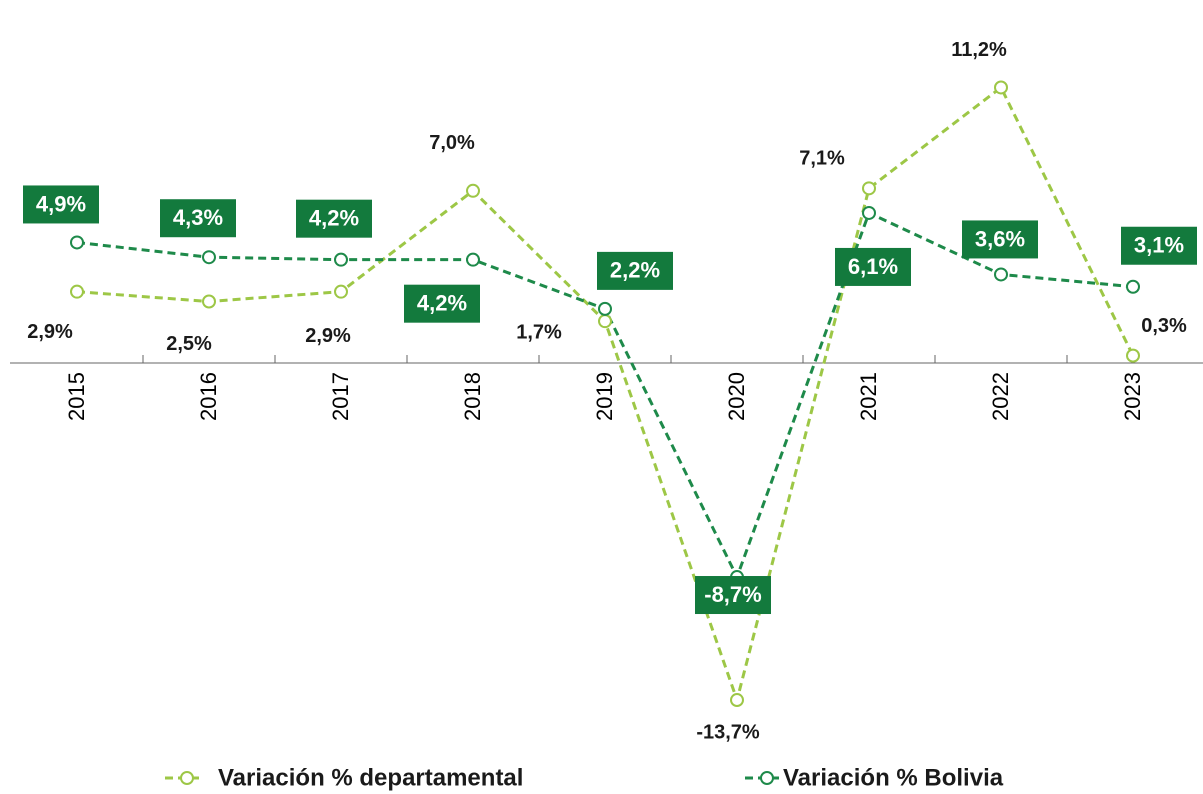  I want to click on x-tick-label: 2017, so click(340, 396).